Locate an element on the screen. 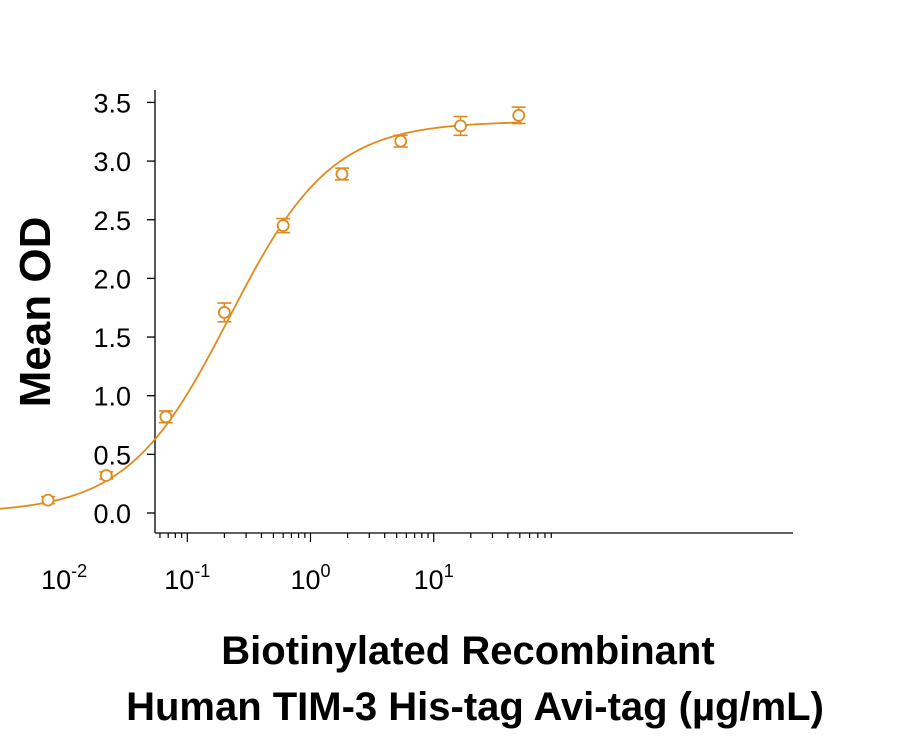 This screenshot has width=914, height=742. x-axis-label-line-2: Human TIM-3 His-tag Avi-tag (µg/mL) is located at coordinates (475, 707).